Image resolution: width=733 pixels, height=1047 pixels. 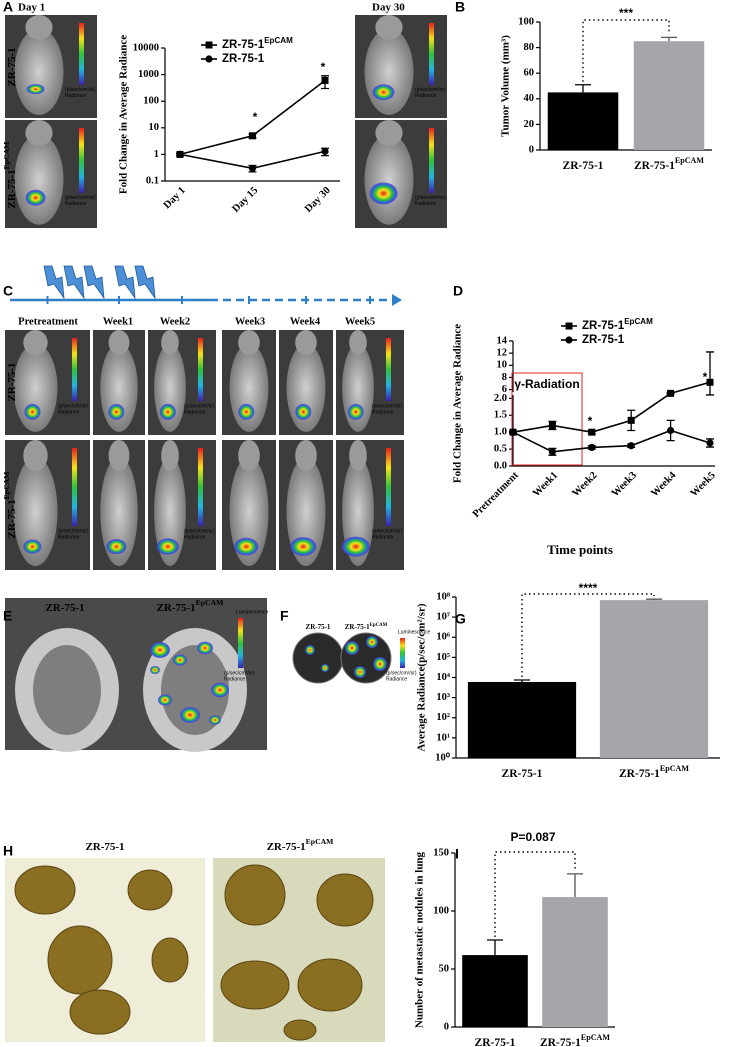 I want to click on annotation: γ-Radiation, so click(x=546, y=384).